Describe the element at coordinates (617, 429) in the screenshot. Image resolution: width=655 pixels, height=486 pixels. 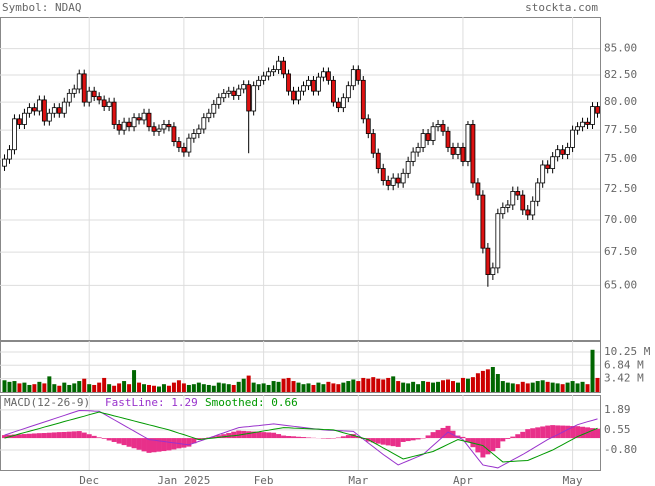
I see `y-tick-label: 0.55` at that location.